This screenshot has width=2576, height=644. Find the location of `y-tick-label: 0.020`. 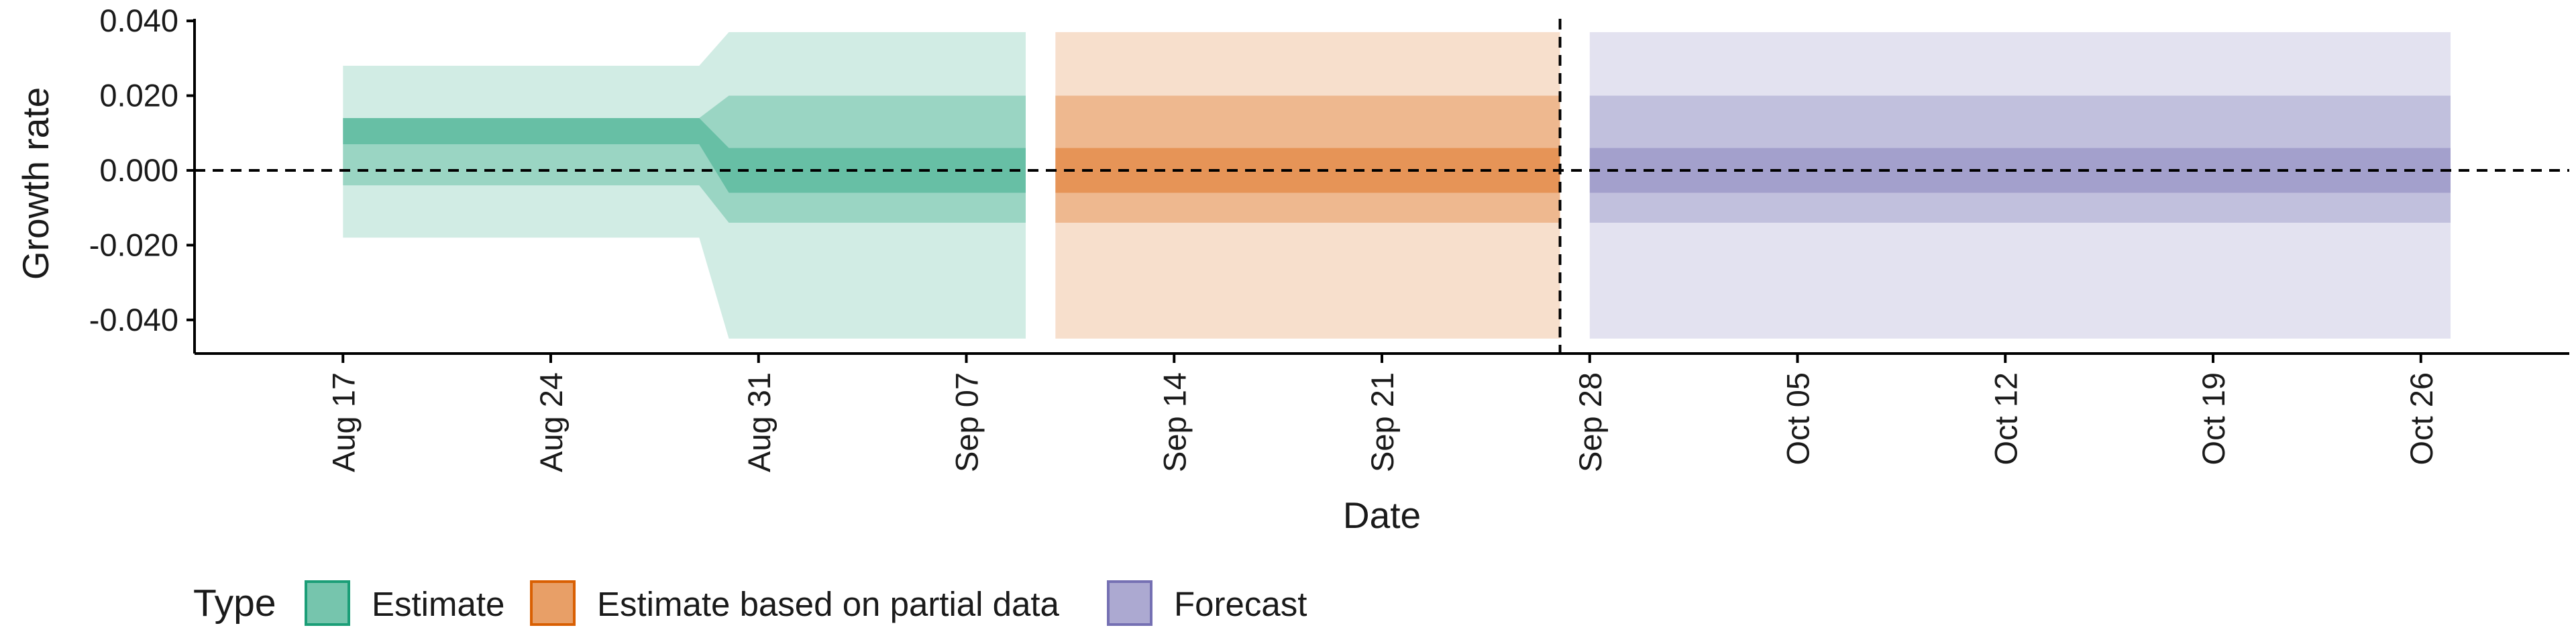

y-tick-label: 0.020 is located at coordinates (138, 95).